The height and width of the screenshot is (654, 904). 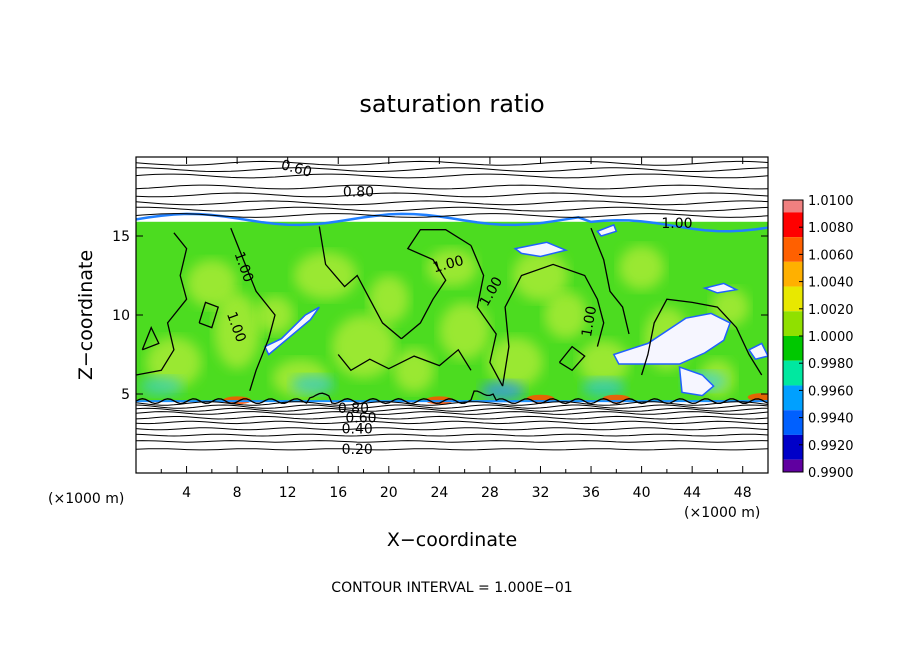 What do you see at coordinates (831, 473) in the screenshot?
I see `colorbar-label: 0.9900` at bounding box center [831, 473].